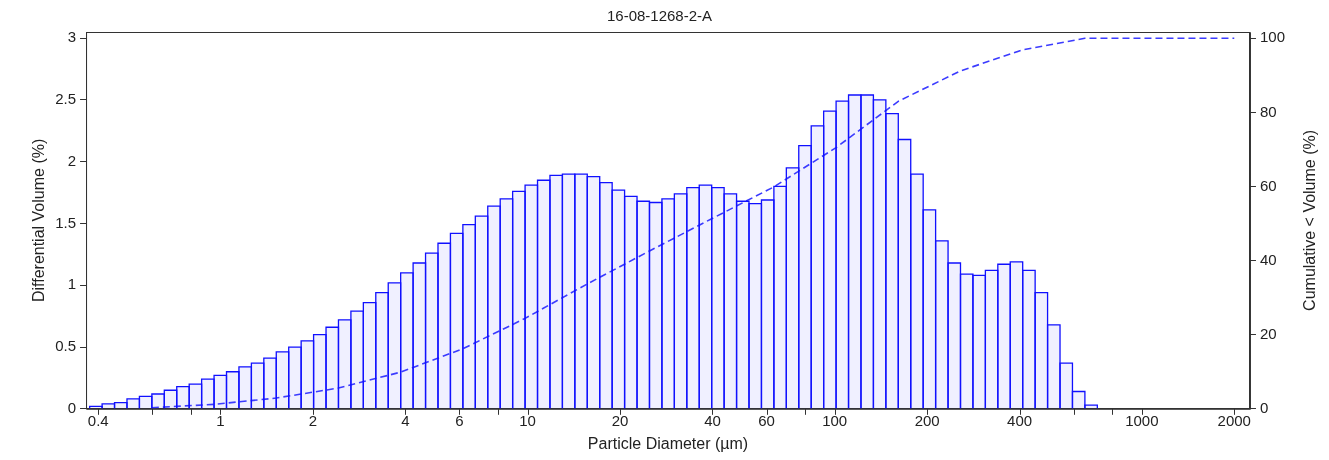  I want to click on x-tick-label: 400, so click(1020, 420).